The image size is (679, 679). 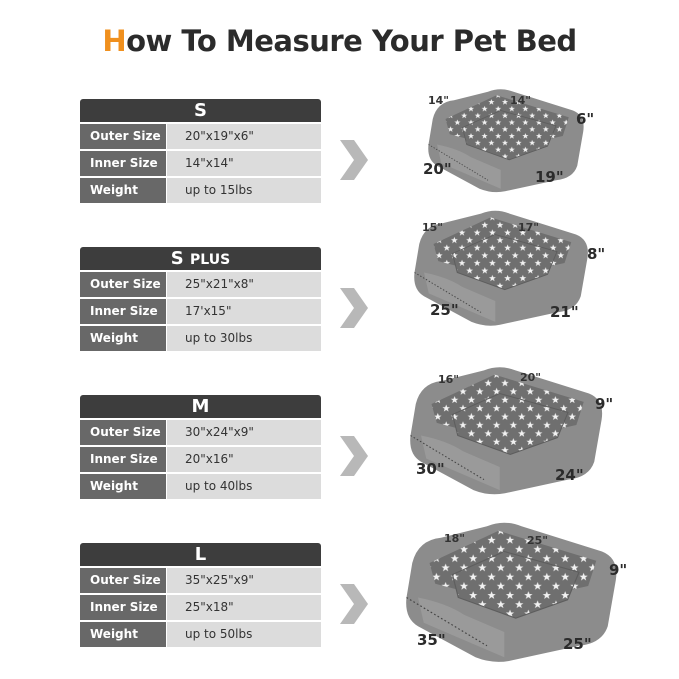 I want to click on outer-size-row: Outer Size 30"x24"x9", so click(x=200, y=432).